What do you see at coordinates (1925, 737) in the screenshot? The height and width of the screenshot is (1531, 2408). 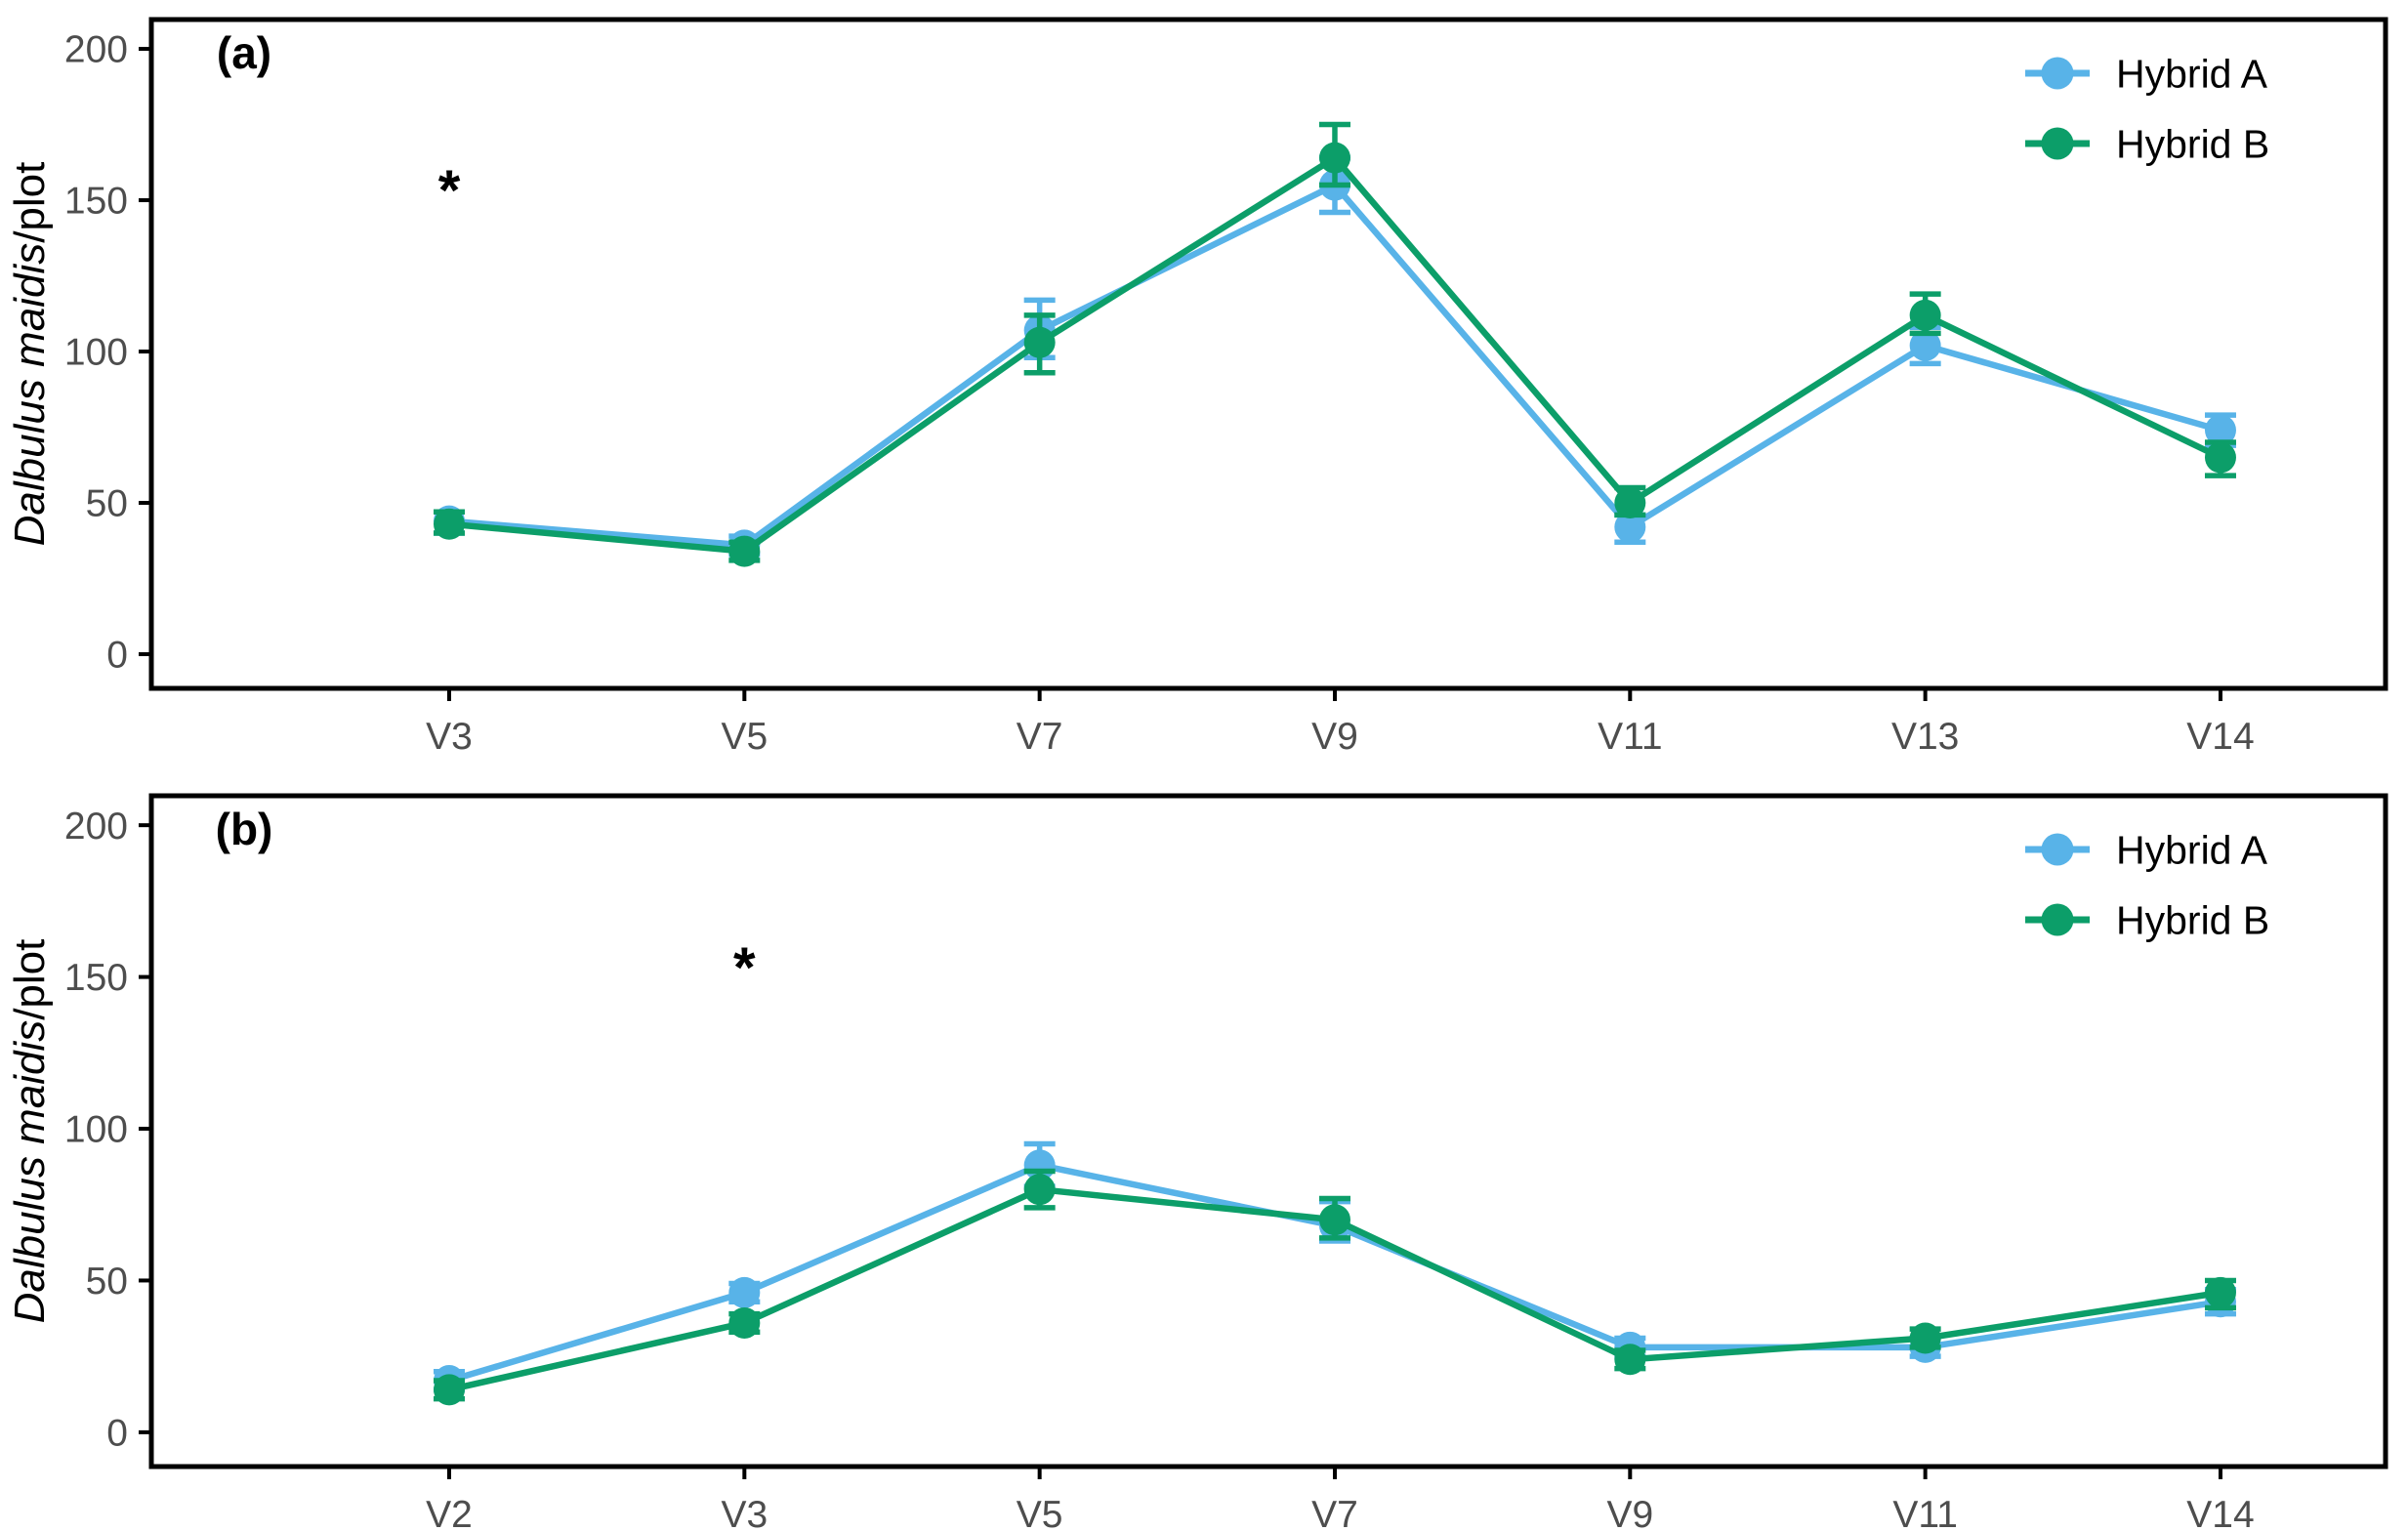 I see `x-tick-label: V13` at bounding box center [1925, 737].